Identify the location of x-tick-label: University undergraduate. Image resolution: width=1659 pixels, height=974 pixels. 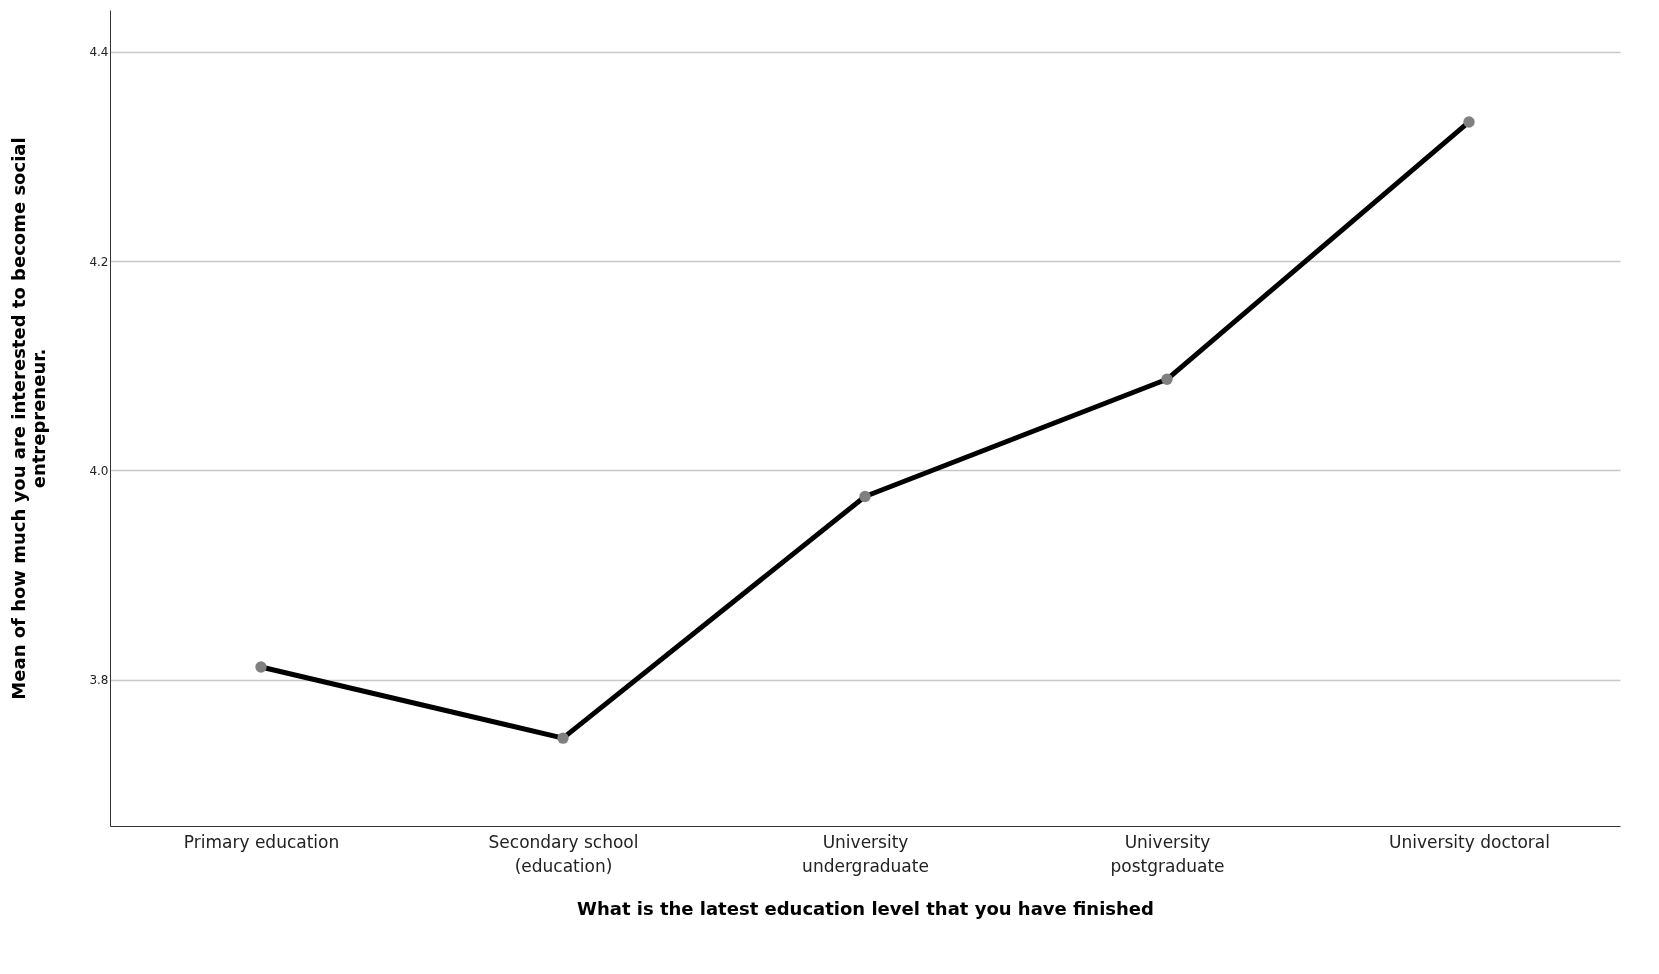
(865, 853).